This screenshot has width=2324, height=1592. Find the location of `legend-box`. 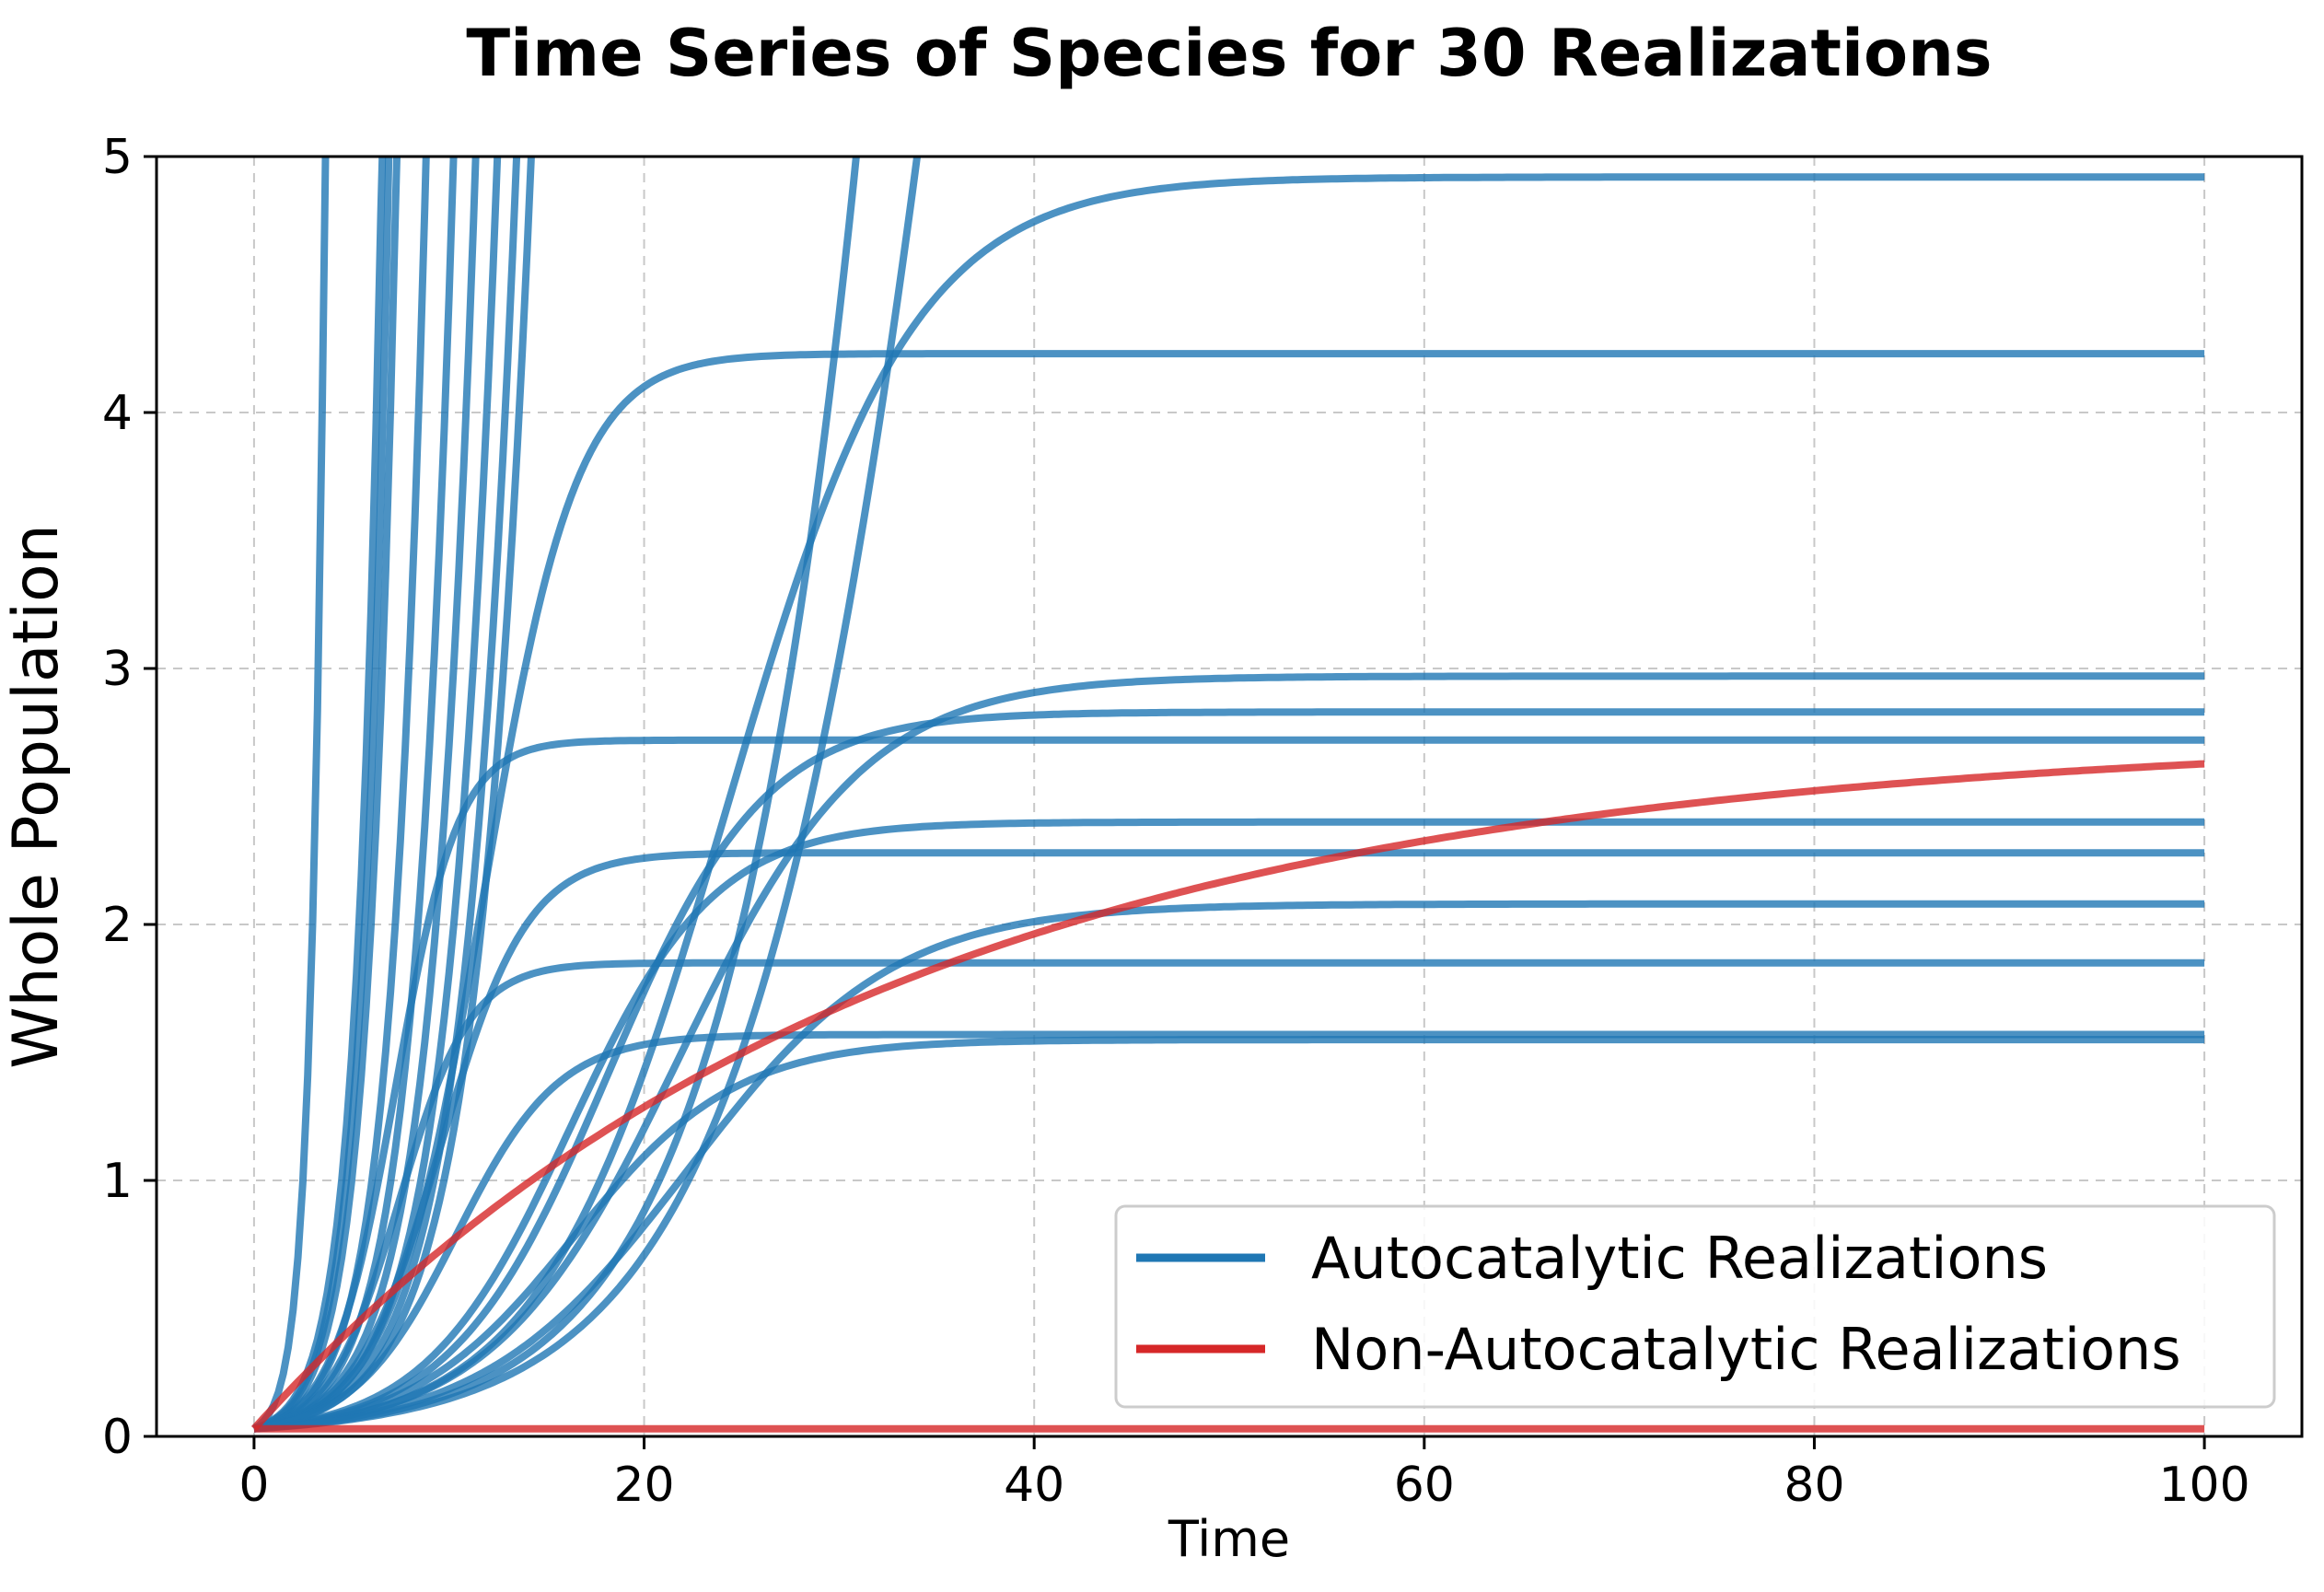

legend-box is located at coordinates (1695, 1306).